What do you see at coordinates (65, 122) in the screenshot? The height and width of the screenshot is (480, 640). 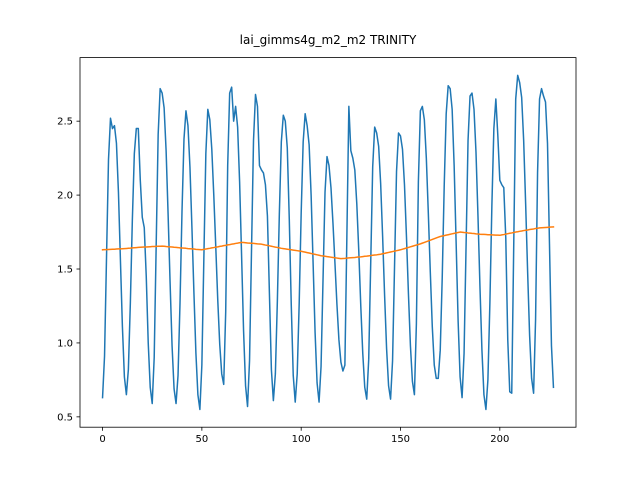 I see `y-tick-label: 2.5` at bounding box center [65, 122].